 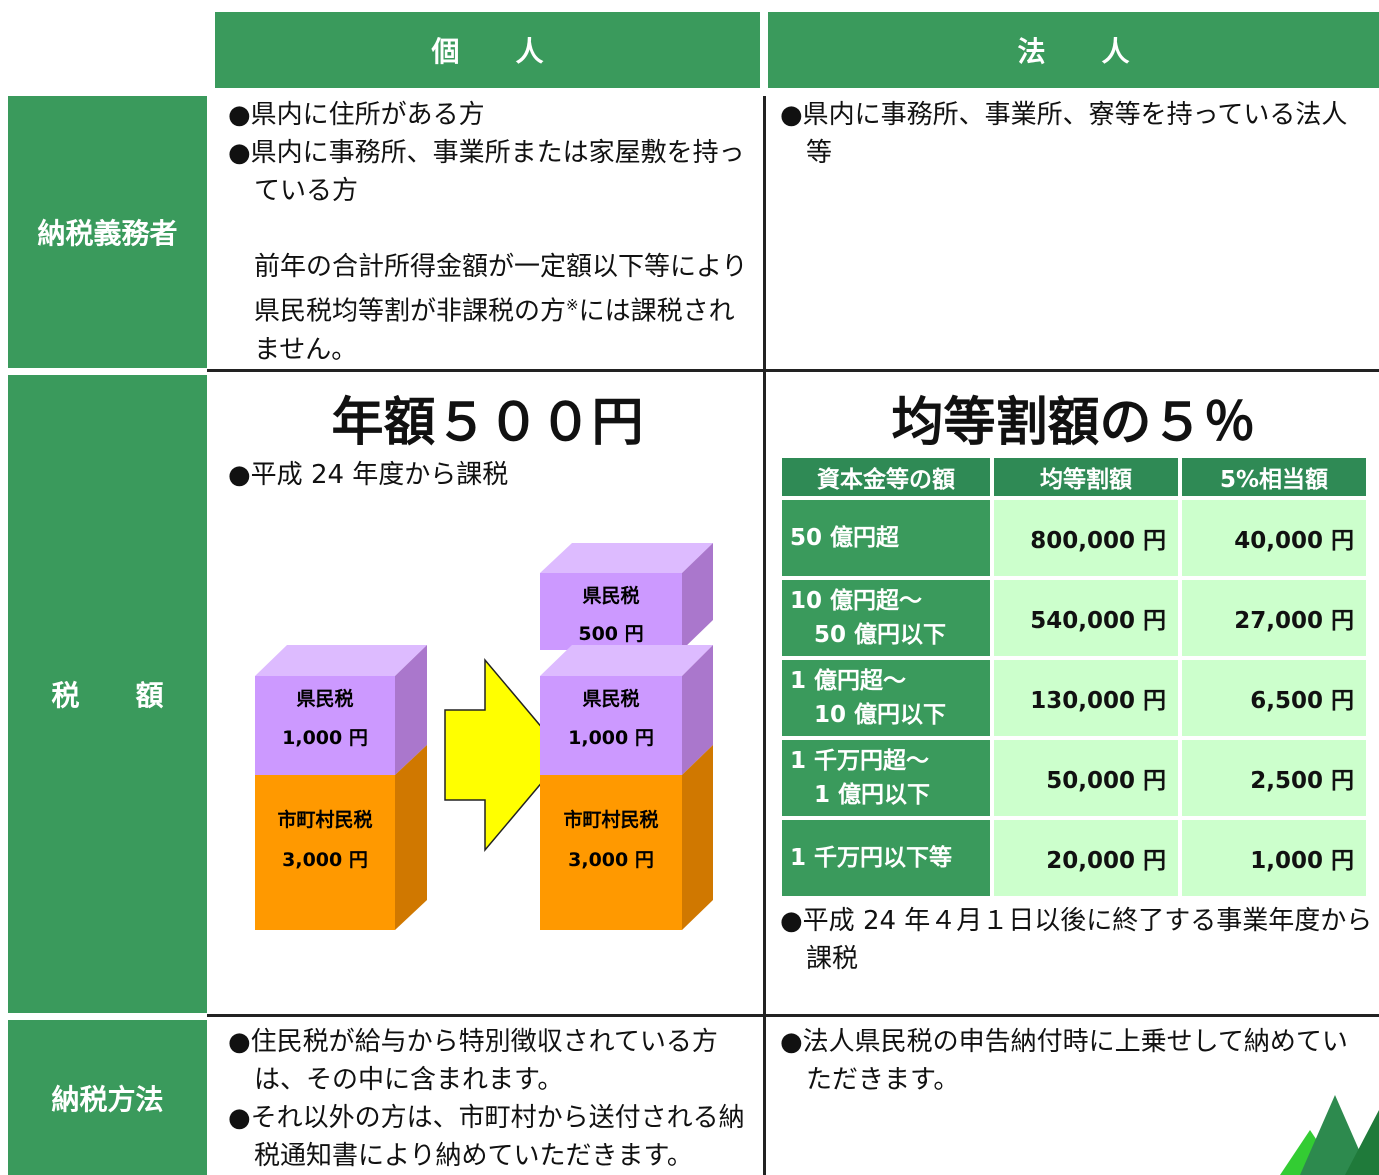 I want to click on item: ●それ以外の方は、市町村から送付される納税通知書により納めていただきます。, so click(x=486, y=1137).